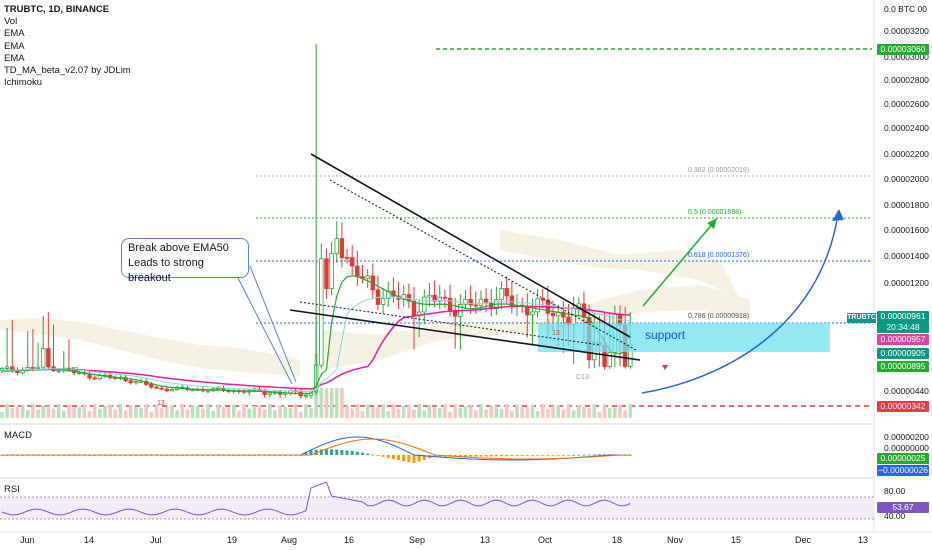  Describe the element at coordinates (316, 449) in the screenshot. I see `signal-line` at that location.